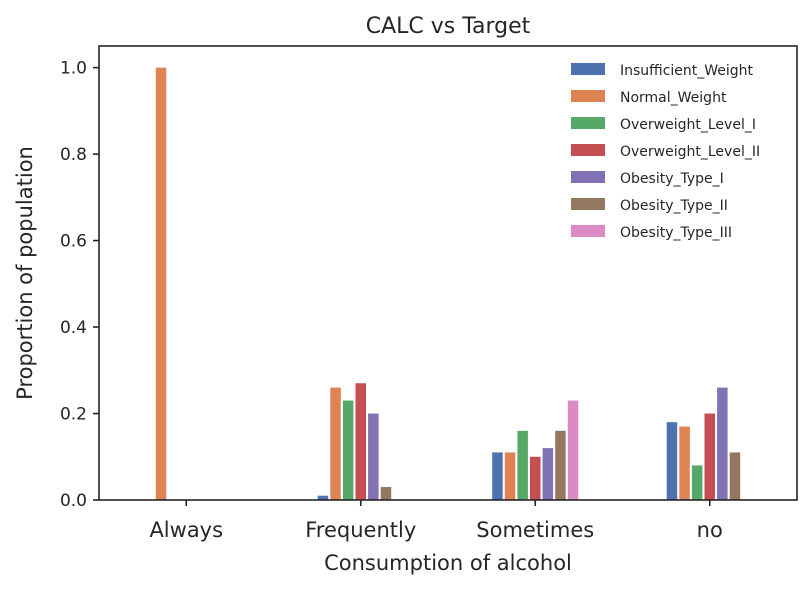 This screenshot has height=590, width=811. I want to click on legend-label: Obesity_Type_II, so click(674, 206).